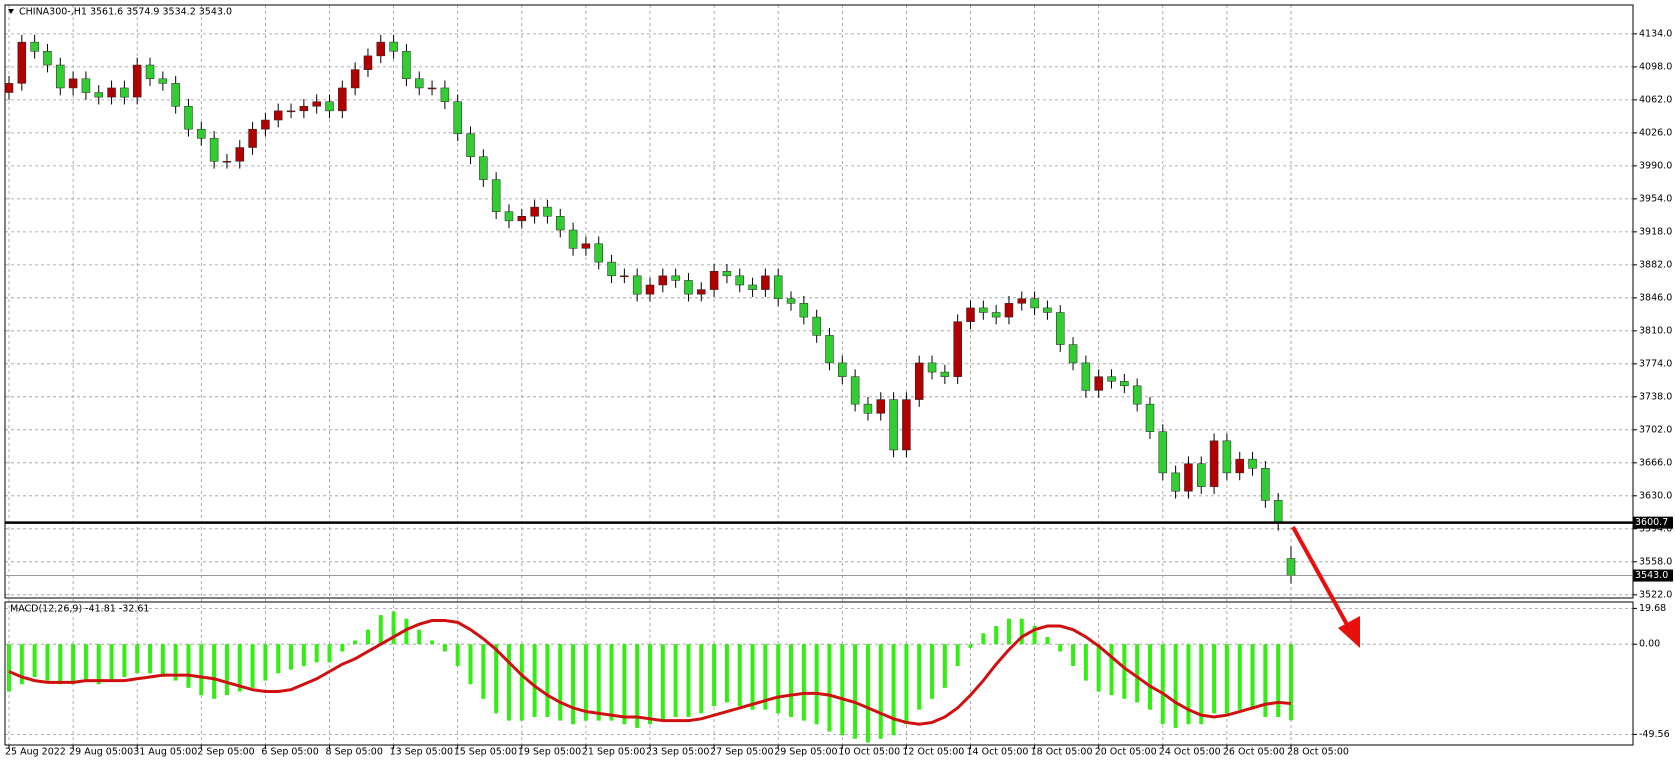 Image resolution: width=1675 pixels, height=764 pixels. What do you see at coordinates (613, 752) in the screenshot?
I see `x-tick-label: 21 Sep 05:00` at bounding box center [613, 752].